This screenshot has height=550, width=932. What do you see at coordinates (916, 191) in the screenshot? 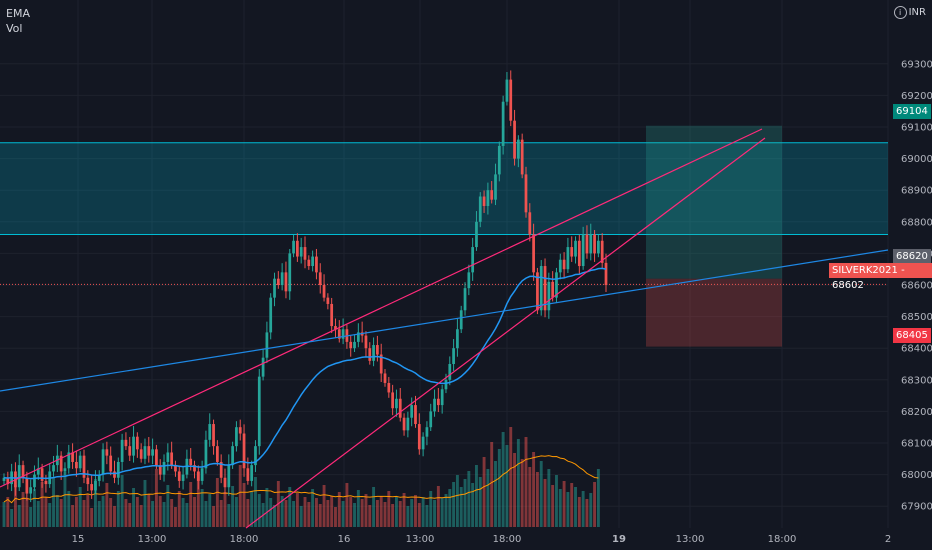
I see `price-tick-label: 68900` at bounding box center [916, 191].